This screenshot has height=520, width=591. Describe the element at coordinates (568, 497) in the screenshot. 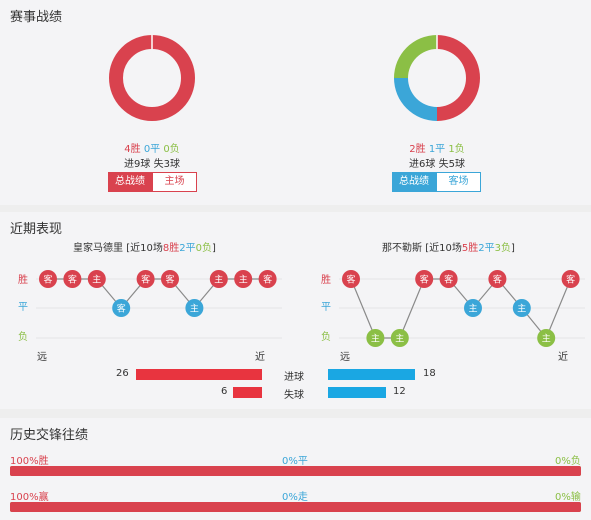

I see `history-handicap-loss-pct: 0%输` at that location.